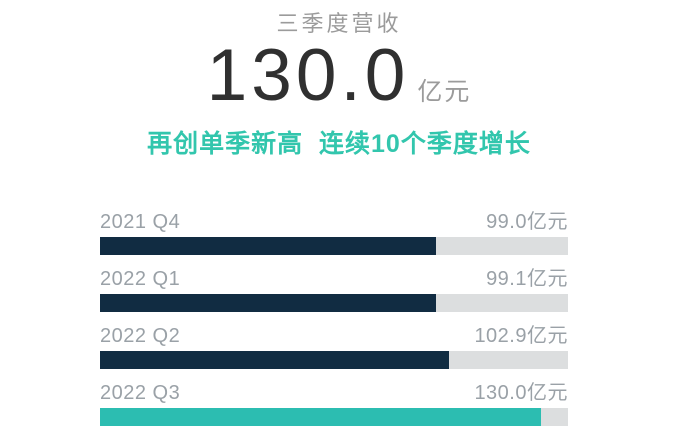 The width and height of the screenshot is (678, 439). Describe the element at coordinates (527, 279) in the screenshot. I see `bar-value-label: 99.1亿元` at that location.